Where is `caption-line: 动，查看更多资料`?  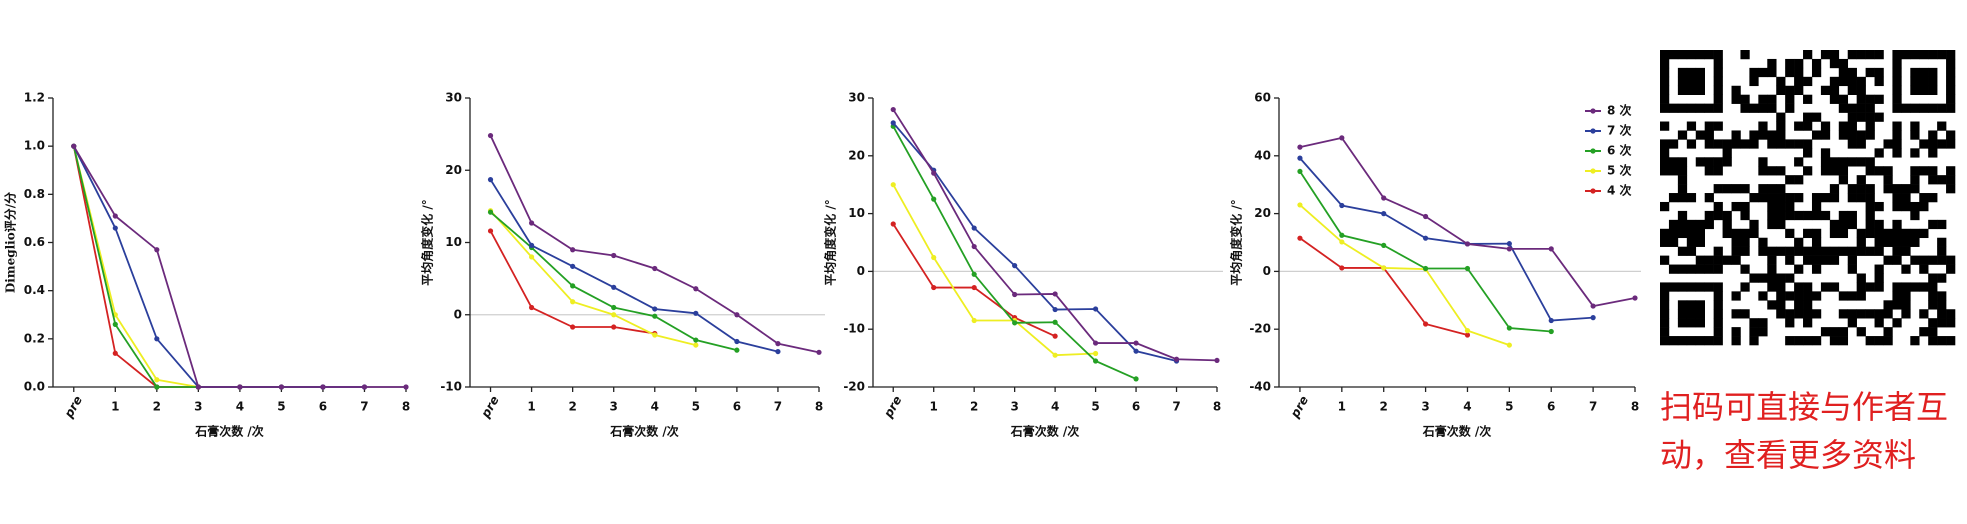
caption-line: 动，查看更多资料 is located at coordinates (1788, 455).